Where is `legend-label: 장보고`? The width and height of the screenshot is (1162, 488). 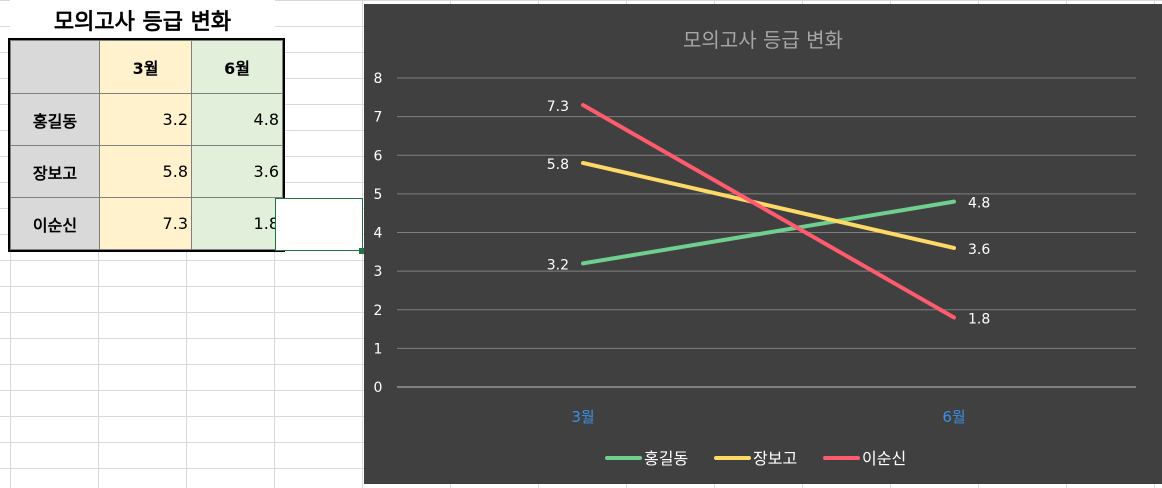
legend-label: 장보고 is located at coordinates (775, 458).